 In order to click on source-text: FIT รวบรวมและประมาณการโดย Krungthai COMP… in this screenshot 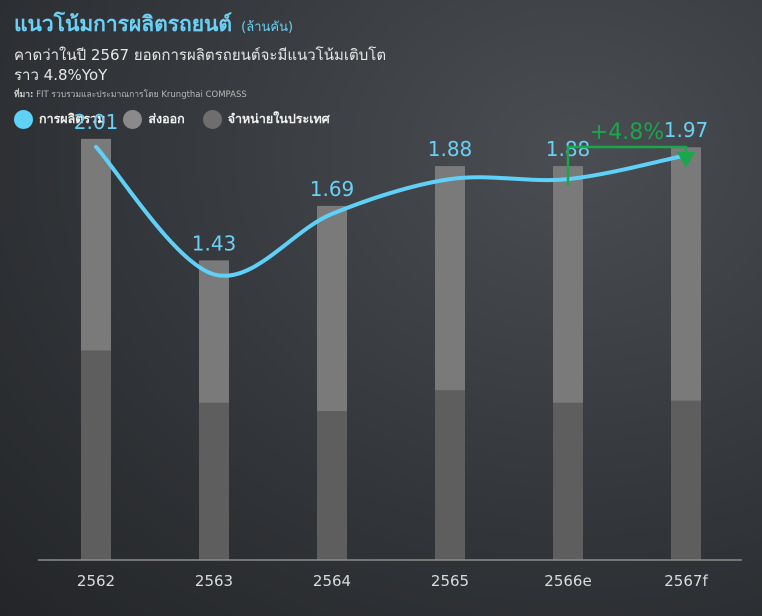, I will do `click(141, 95)`.